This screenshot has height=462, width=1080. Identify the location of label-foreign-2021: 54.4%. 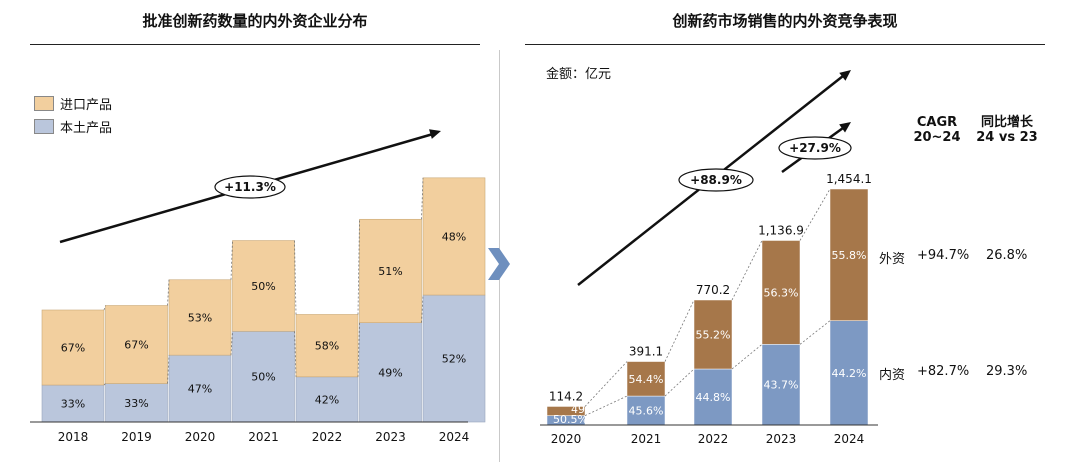
(646, 379).